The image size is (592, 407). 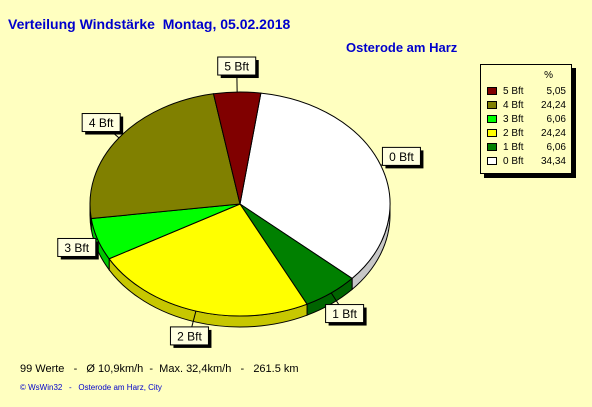 I want to click on legend-item: 0 Bft 34,34, so click(x=526, y=161).